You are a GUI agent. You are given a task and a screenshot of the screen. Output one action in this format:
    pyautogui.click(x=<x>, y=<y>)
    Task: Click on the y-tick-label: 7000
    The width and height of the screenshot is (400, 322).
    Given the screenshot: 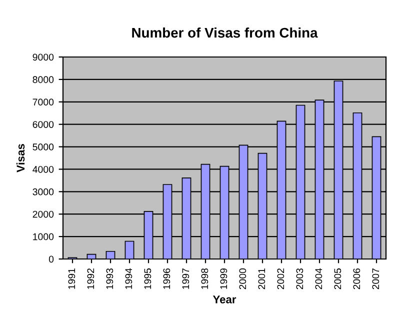 What is the action you would take?
    pyautogui.click(x=43, y=102)
    